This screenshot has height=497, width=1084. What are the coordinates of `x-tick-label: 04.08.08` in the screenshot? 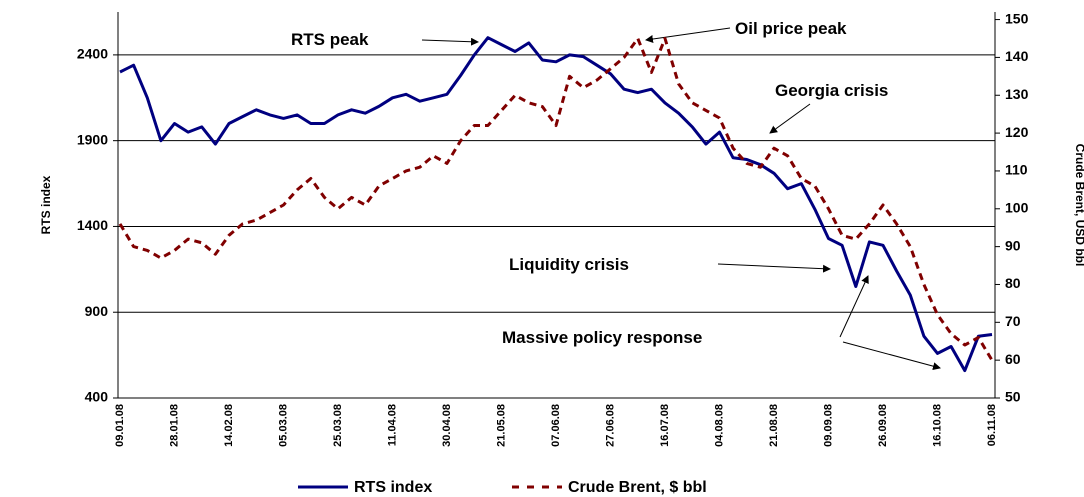 It's located at (719, 425).